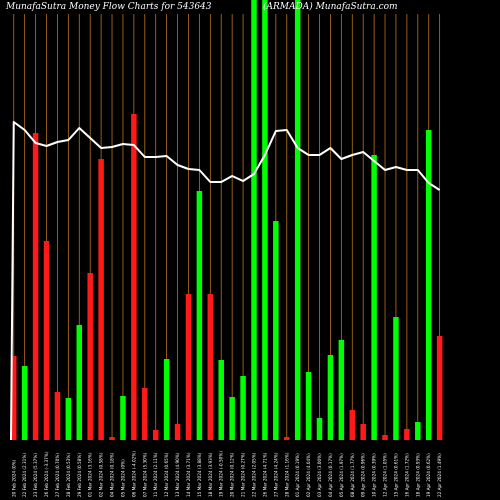 The image size is (500, 500). What do you see at coordinates (363, 475) in the screenshot?
I see `x-tick-label: 09 Apr 2024 (0.96%)` at bounding box center [363, 475].